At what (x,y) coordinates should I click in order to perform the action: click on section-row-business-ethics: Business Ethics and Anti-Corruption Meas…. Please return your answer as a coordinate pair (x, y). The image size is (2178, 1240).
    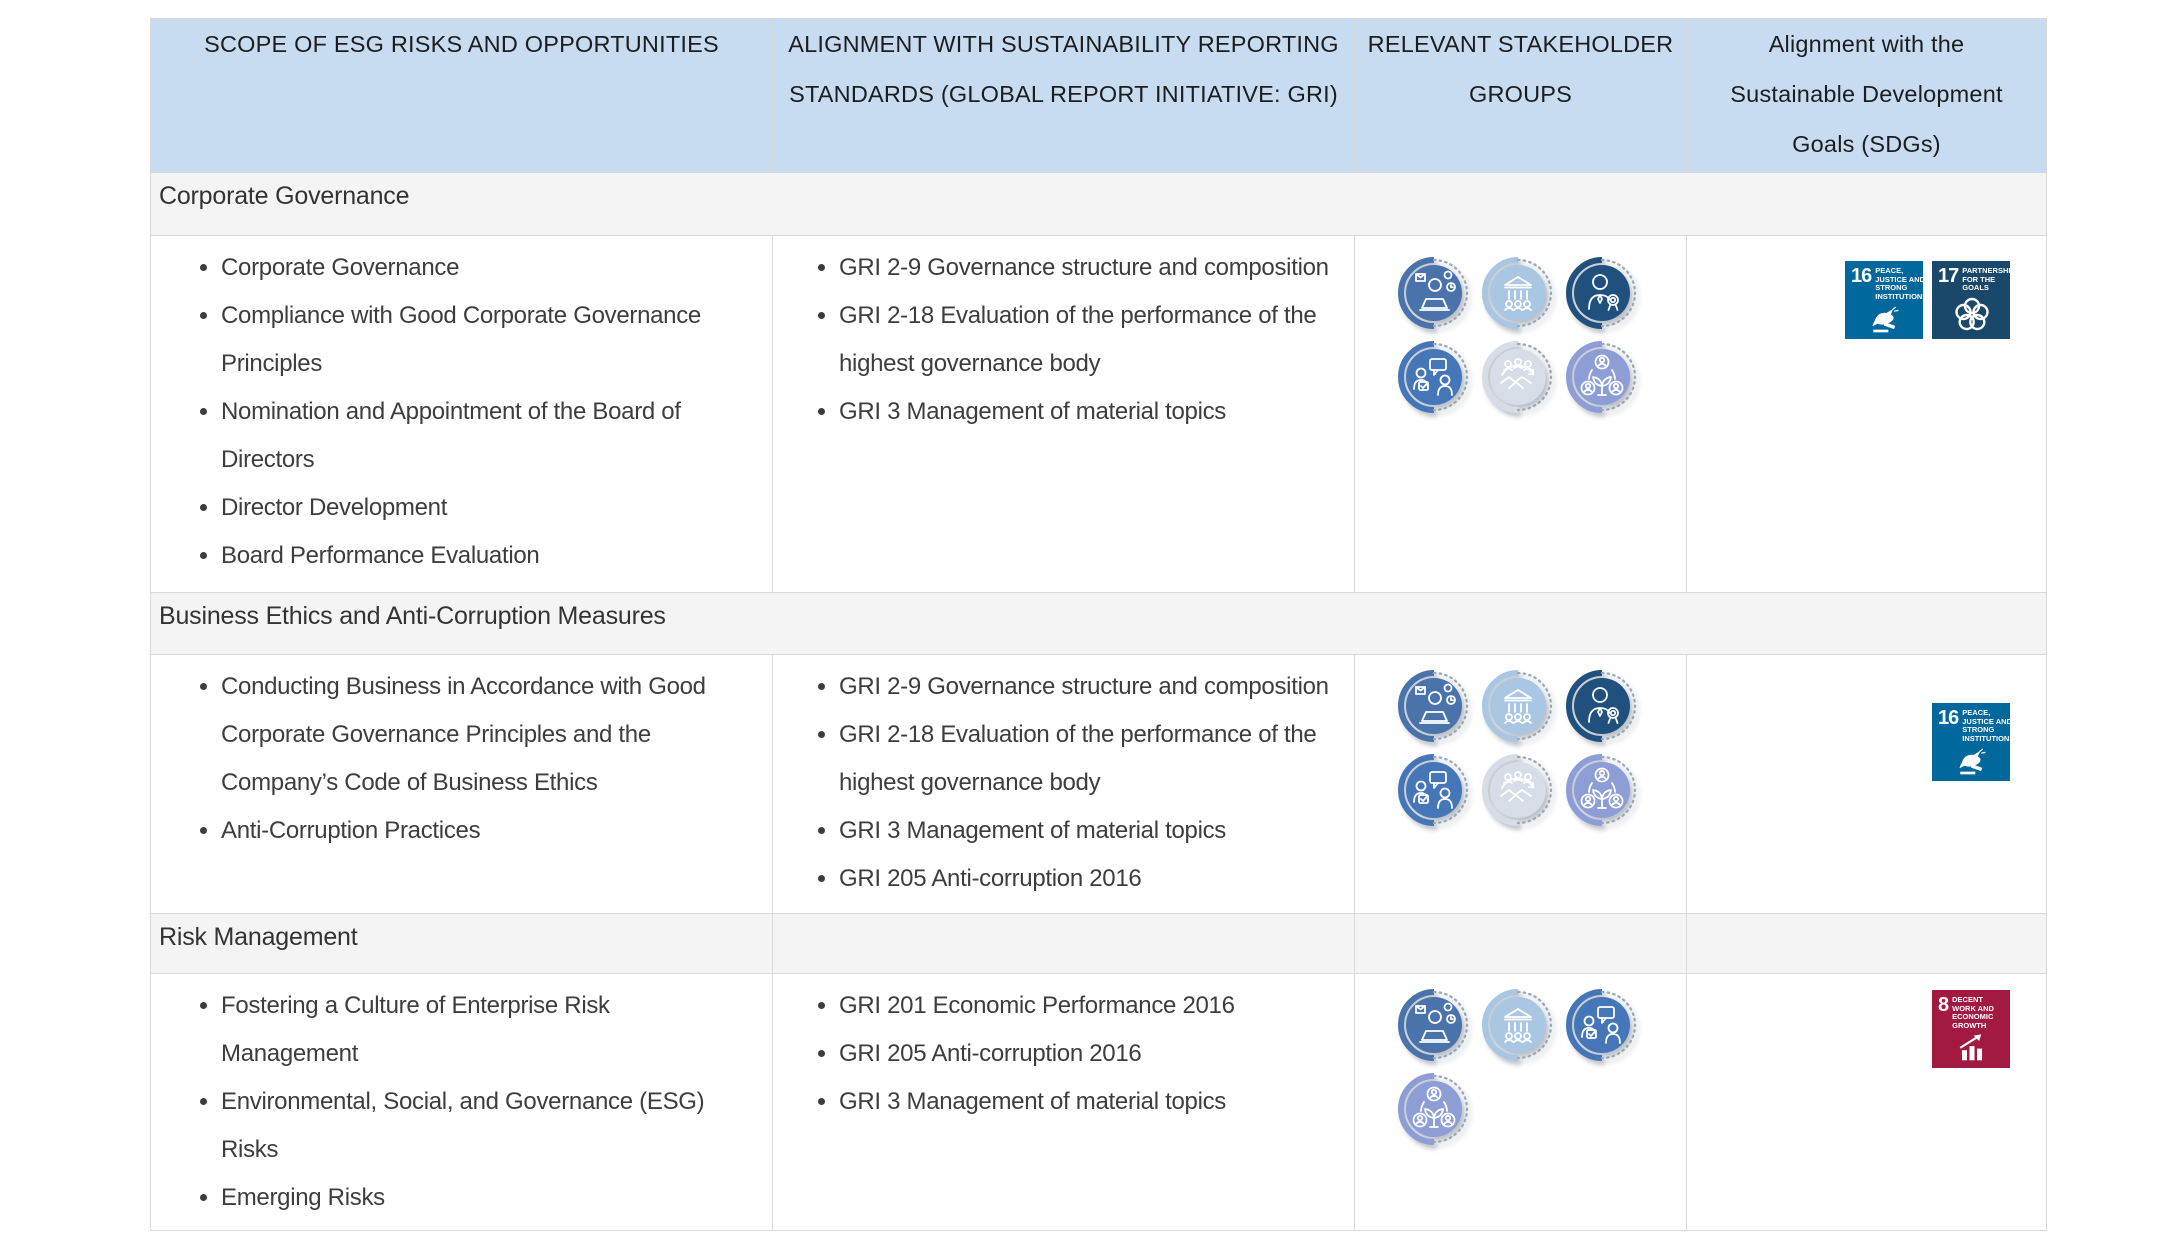
    Looking at the image, I should click on (1098, 623).